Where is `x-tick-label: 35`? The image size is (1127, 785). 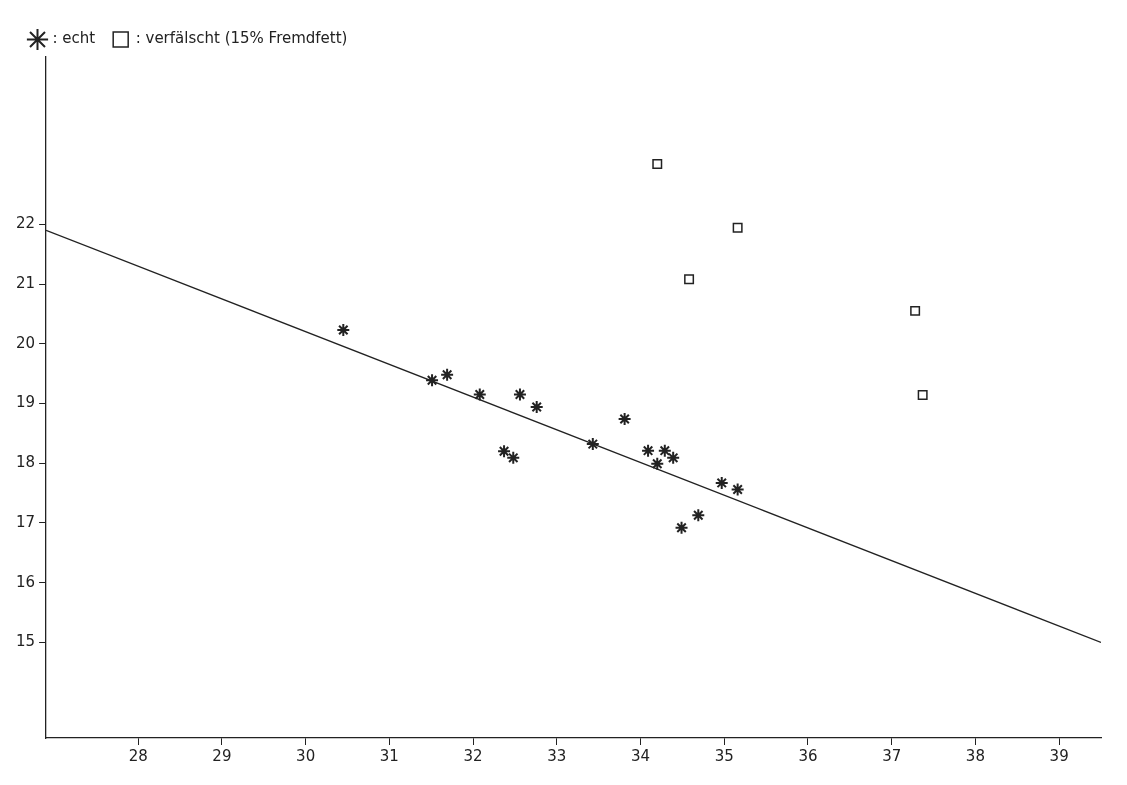
x-tick-label: 35 is located at coordinates (724, 755).